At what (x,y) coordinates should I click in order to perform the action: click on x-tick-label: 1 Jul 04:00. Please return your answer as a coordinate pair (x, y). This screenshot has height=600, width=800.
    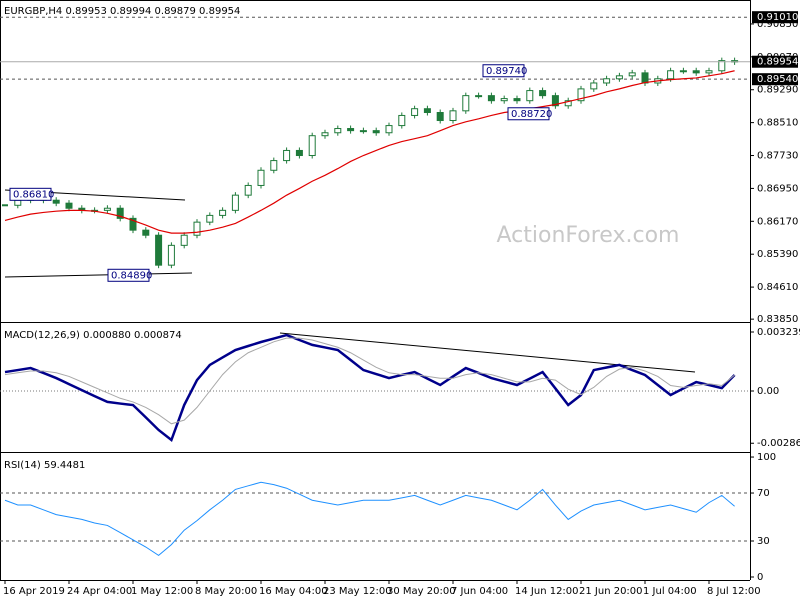
    Looking at the image, I should click on (670, 591).